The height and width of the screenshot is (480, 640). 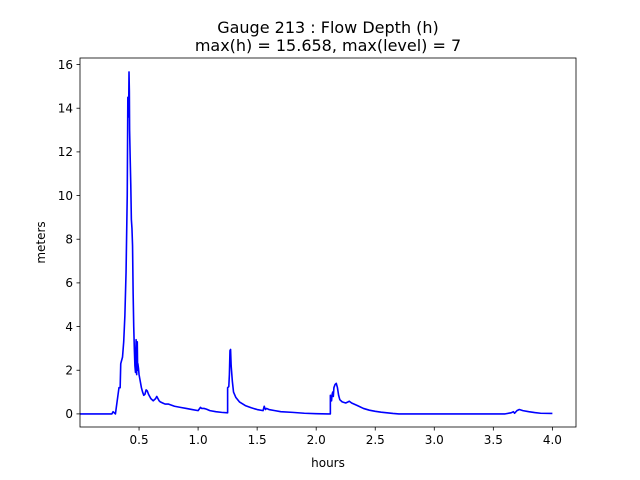 I want to click on x-tick-label: 4.0, so click(x=552, y=440).